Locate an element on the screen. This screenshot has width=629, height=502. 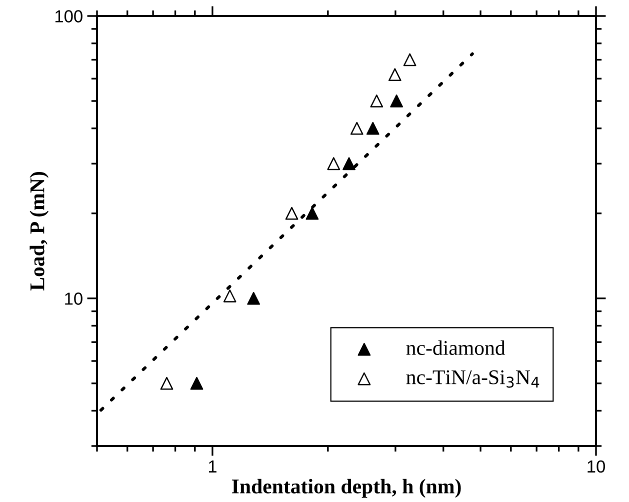
y-tick-label: 100 is located at coordinates (68, 16).